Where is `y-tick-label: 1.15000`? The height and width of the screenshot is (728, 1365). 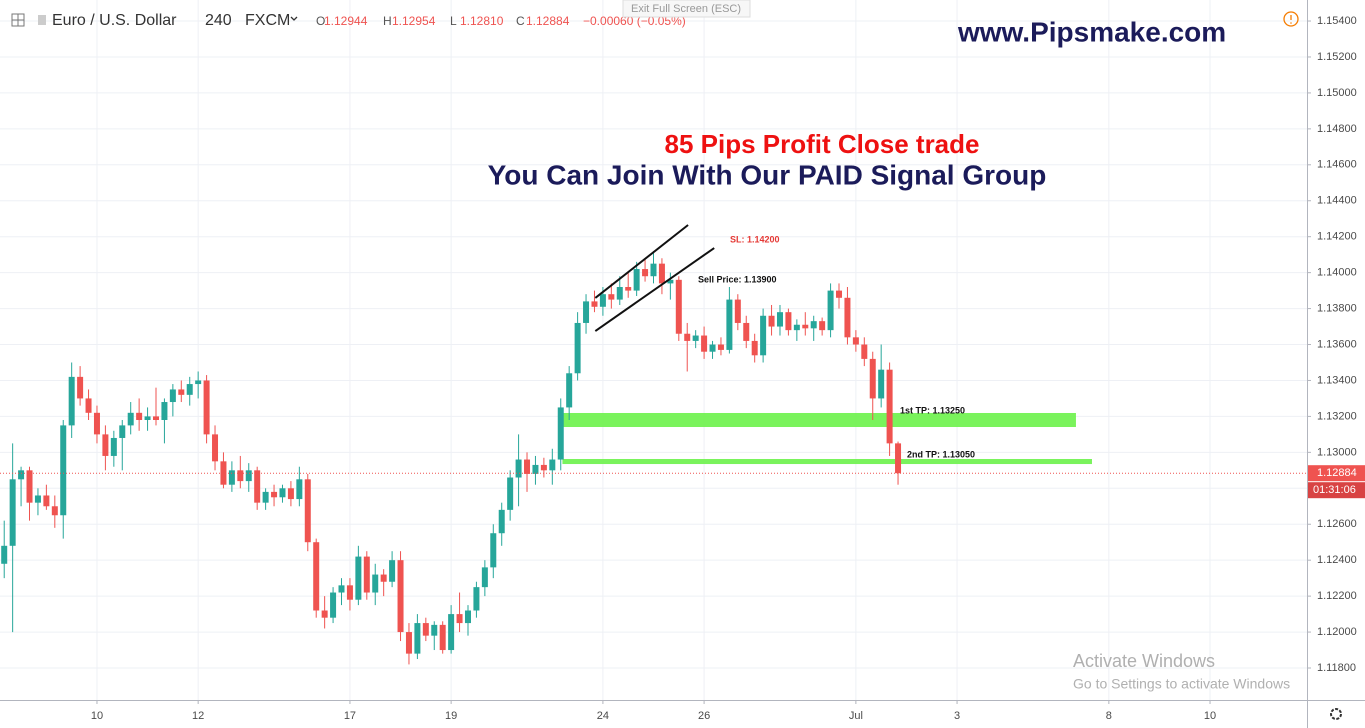 y-tick-label: 1.15000 is located at coordinates (1337, 93).